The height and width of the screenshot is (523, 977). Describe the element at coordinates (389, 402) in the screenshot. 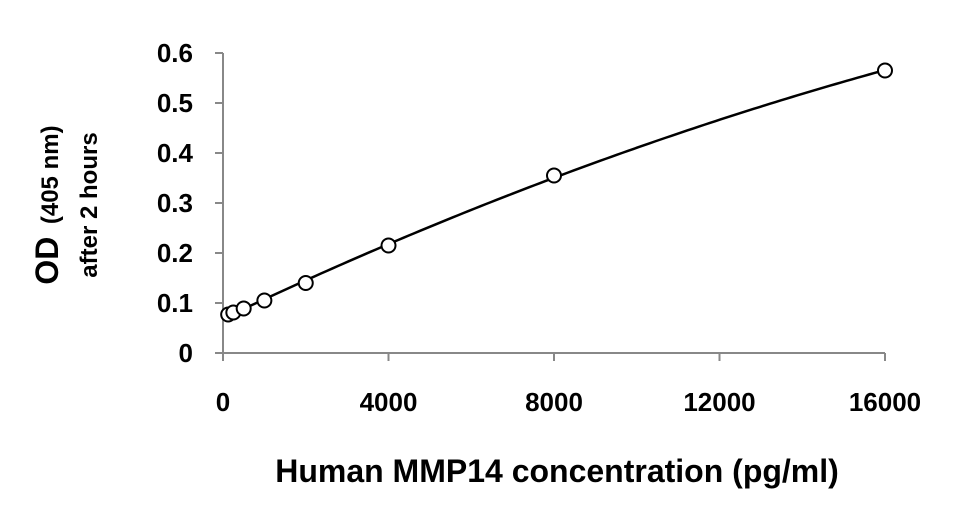

I see `x-tick-label: 4000` at that location.